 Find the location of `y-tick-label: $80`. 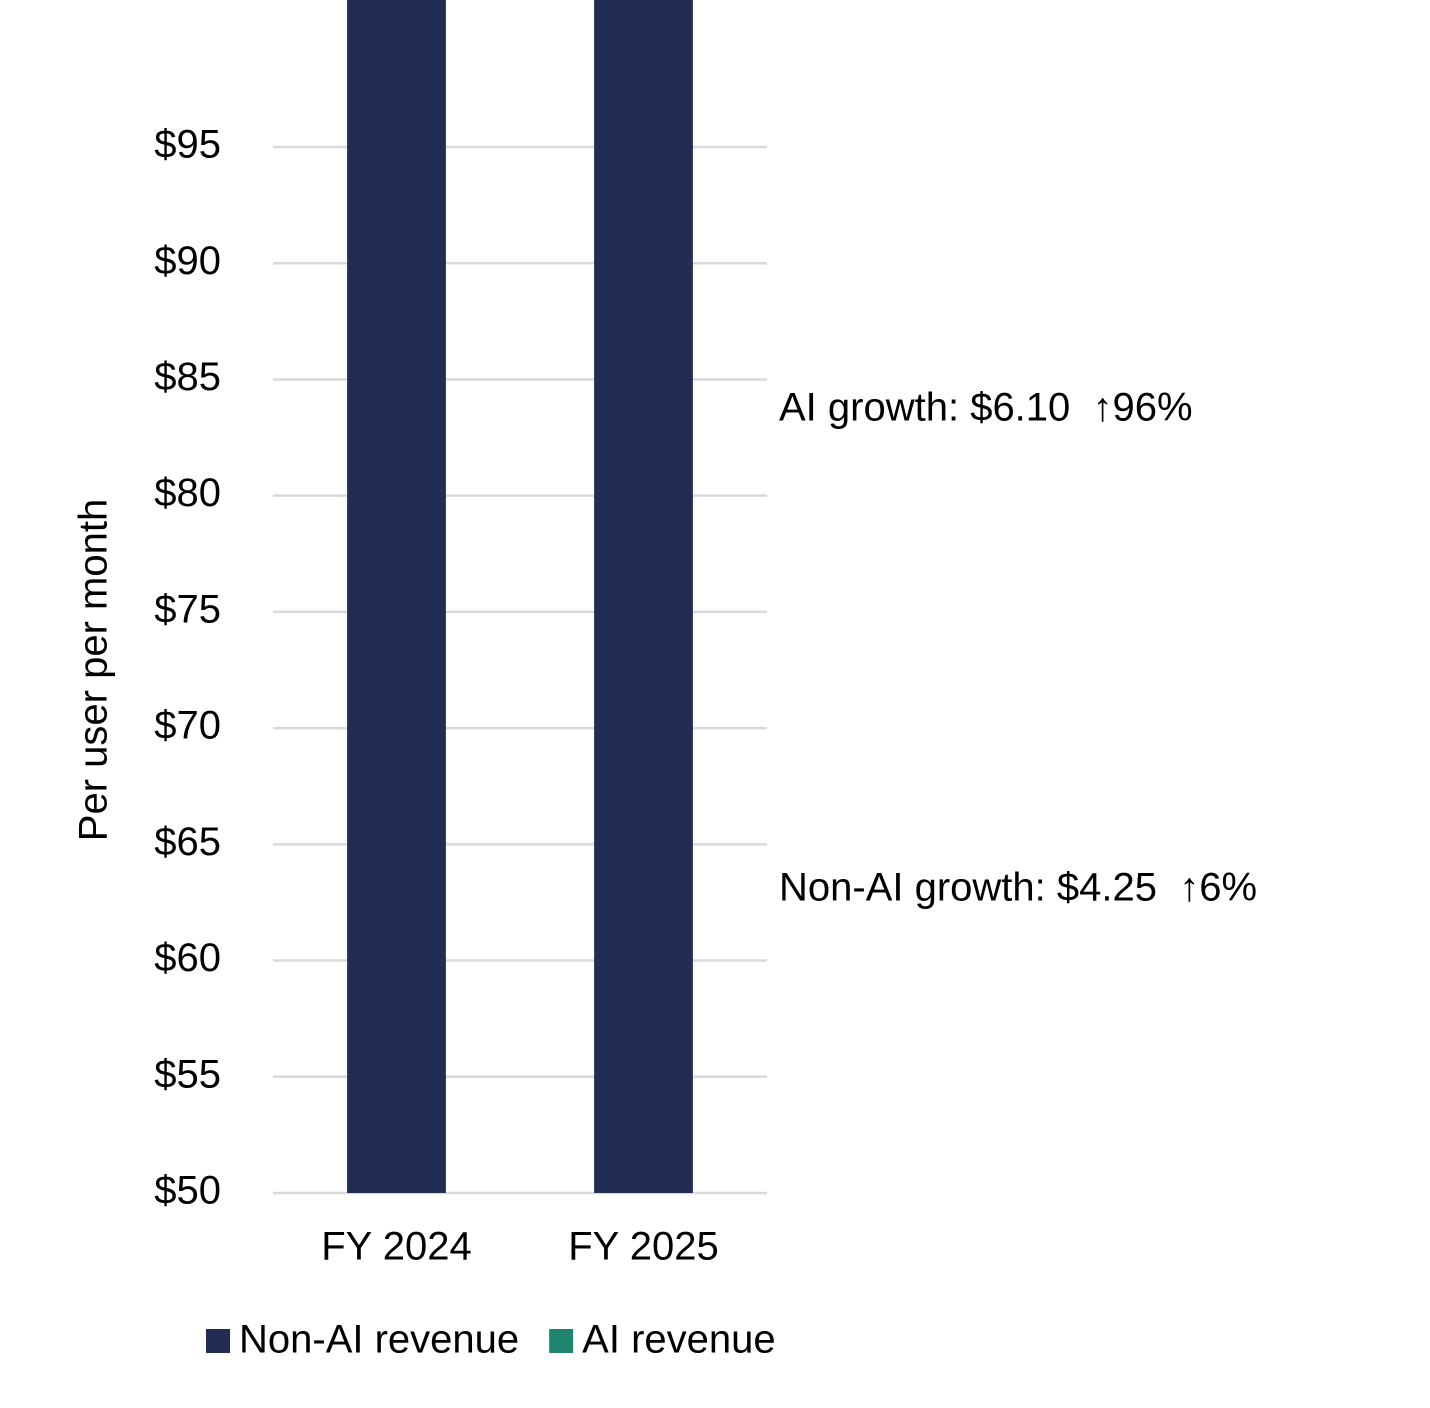

y-tick-label: $80 is located at coordinates (187, 493).